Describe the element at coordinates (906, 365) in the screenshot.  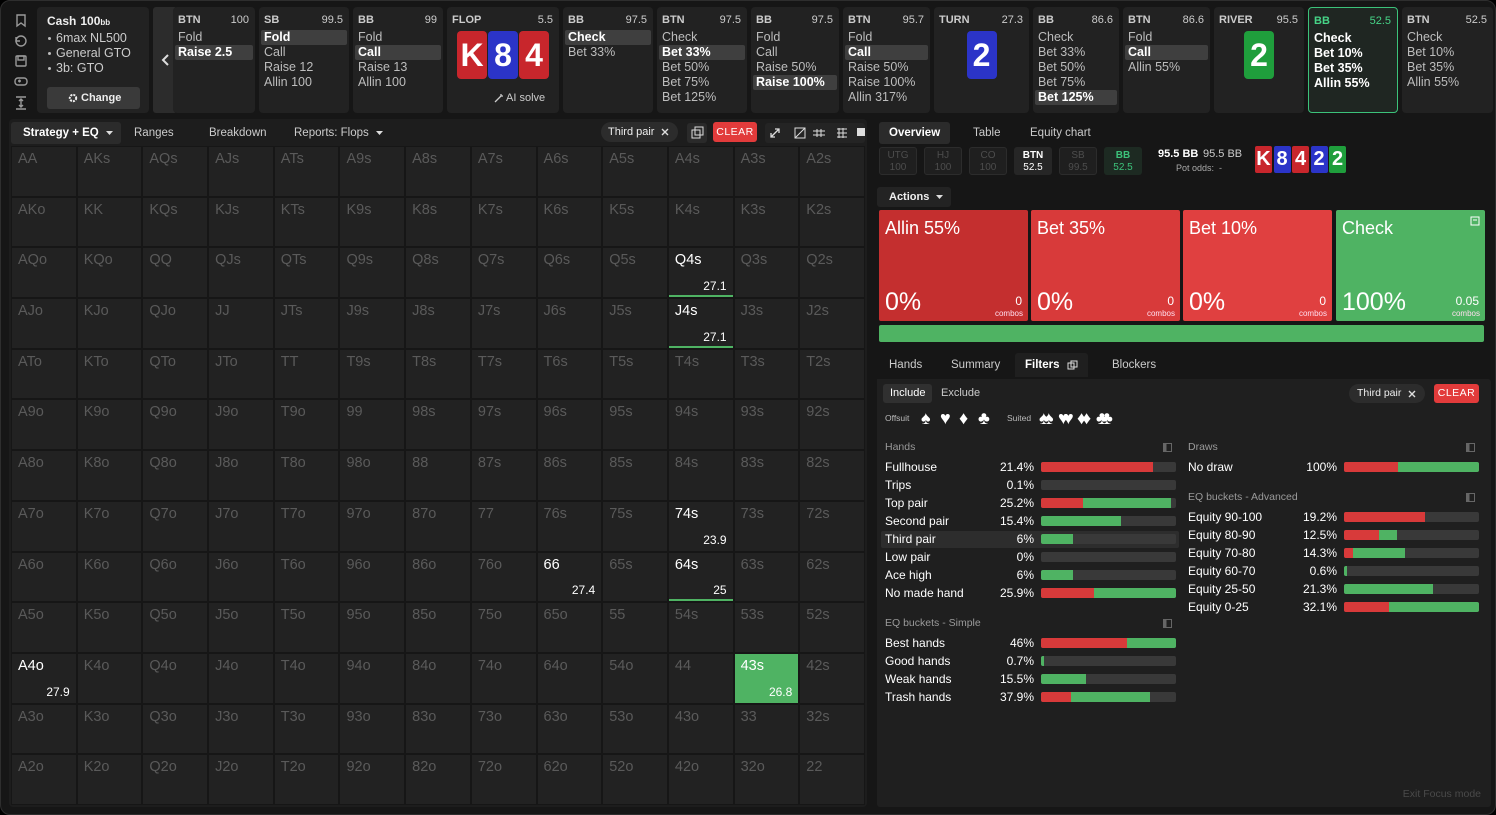
I see `detail-tab: Hands` at that location.